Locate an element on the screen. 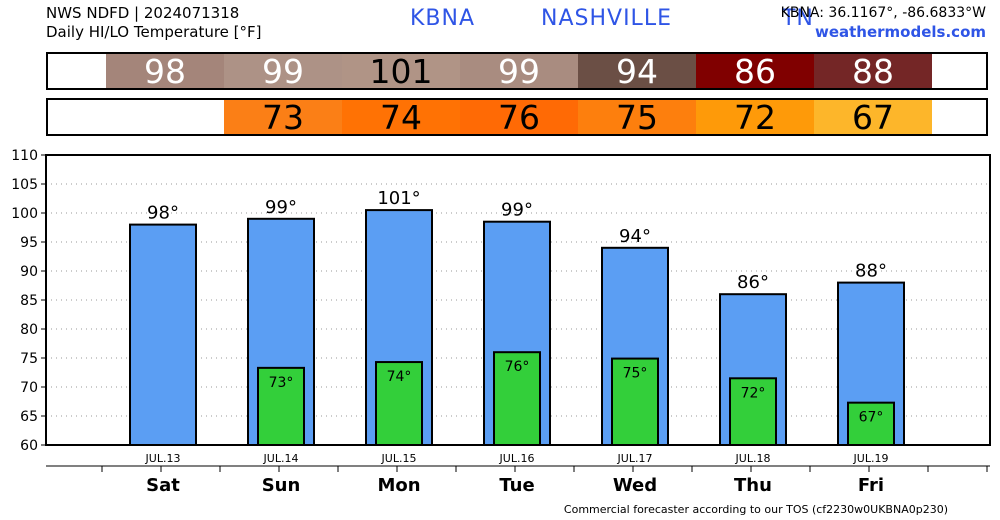  source-line: NWS NDFD | 2024071318 is located at coordinates (143, 13).